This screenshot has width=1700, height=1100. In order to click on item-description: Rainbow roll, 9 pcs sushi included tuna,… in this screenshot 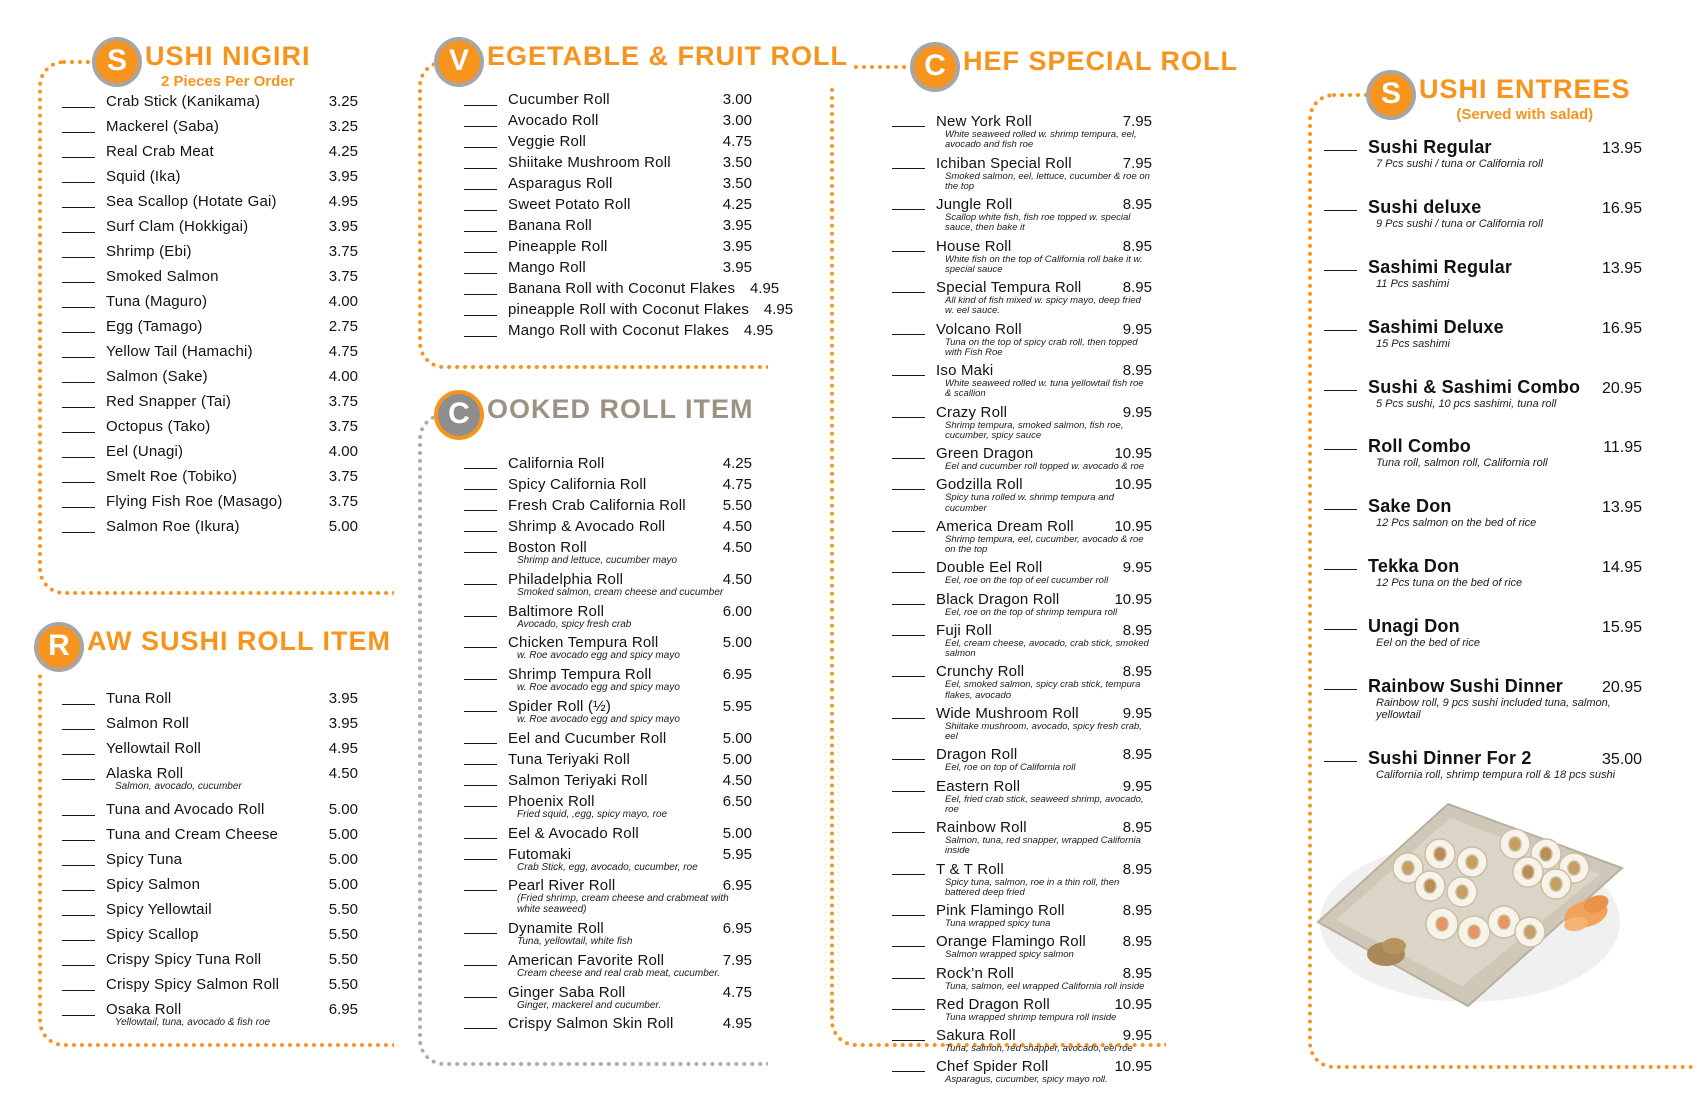, I will do `click(1493, 708)`.